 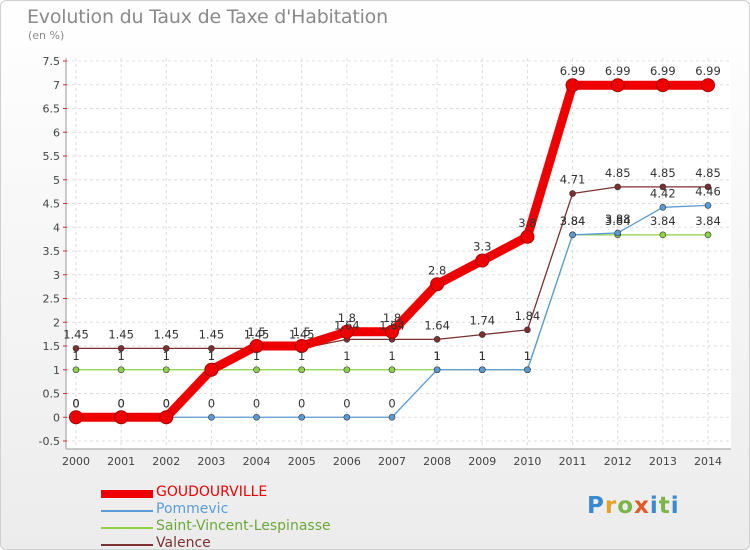 I want to click on legend-label: Saint-Vincent-Lespinasse, so click(x=243, y=526).